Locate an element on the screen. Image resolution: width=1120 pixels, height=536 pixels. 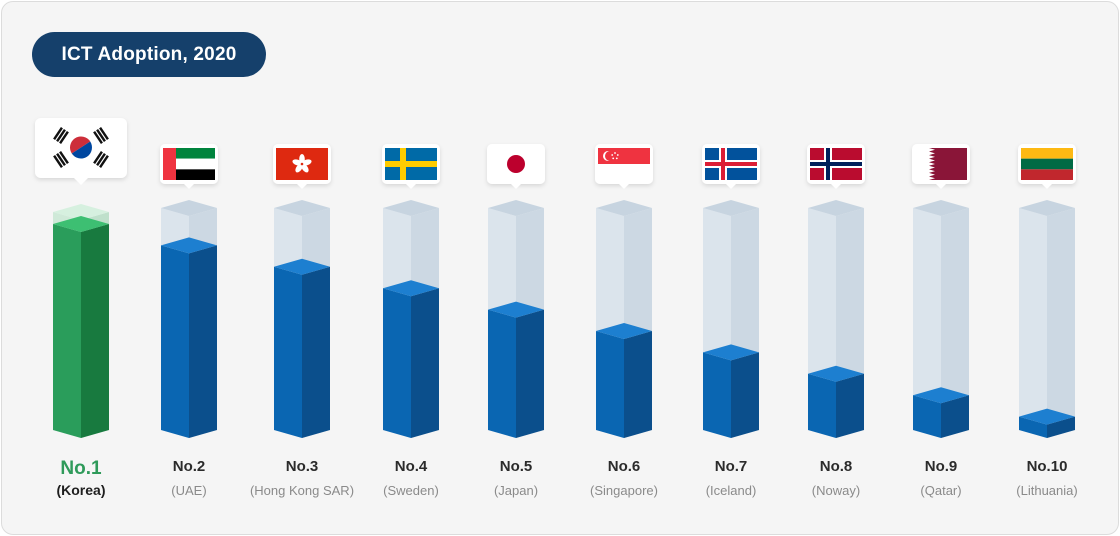
rank-label: No.10 is located at coordinates (1047, 466).